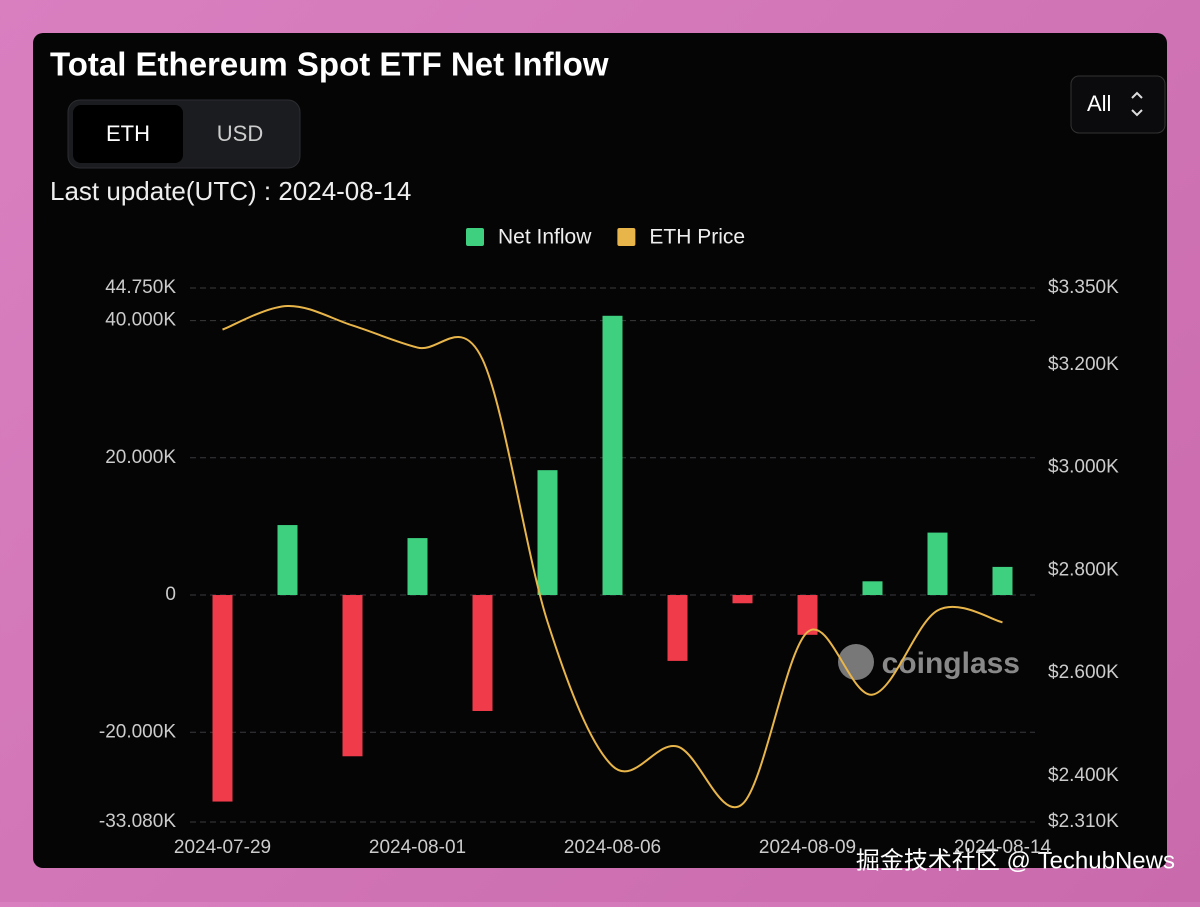 The image size is (1200, 907). I want to click on tick-label: $2.400K, so click(1083, 775).